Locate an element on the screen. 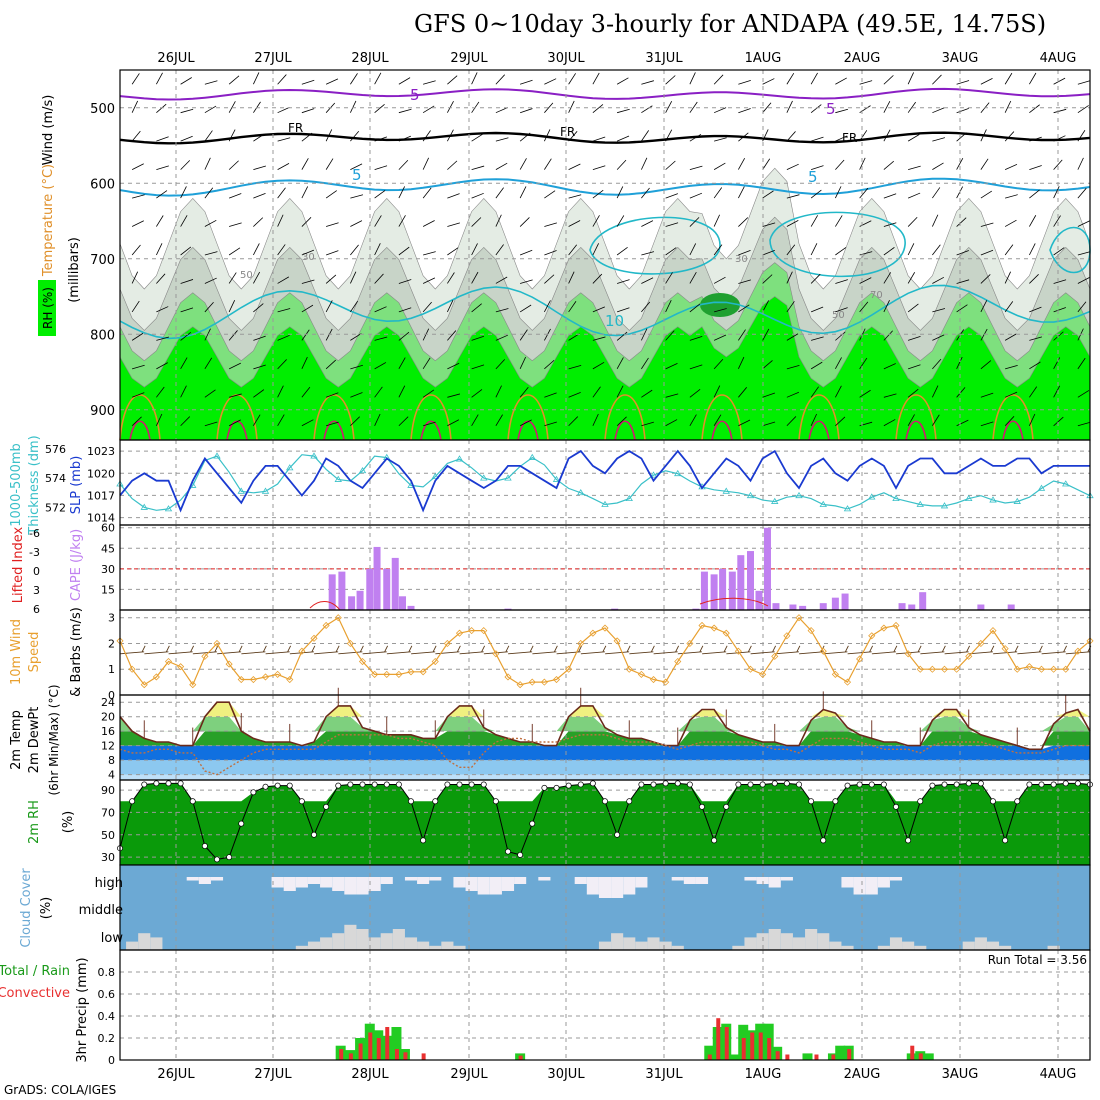 Image resolution: width=1100 pixels, height=1100 pixels. cape-bar is located at coordinates (793, 607).